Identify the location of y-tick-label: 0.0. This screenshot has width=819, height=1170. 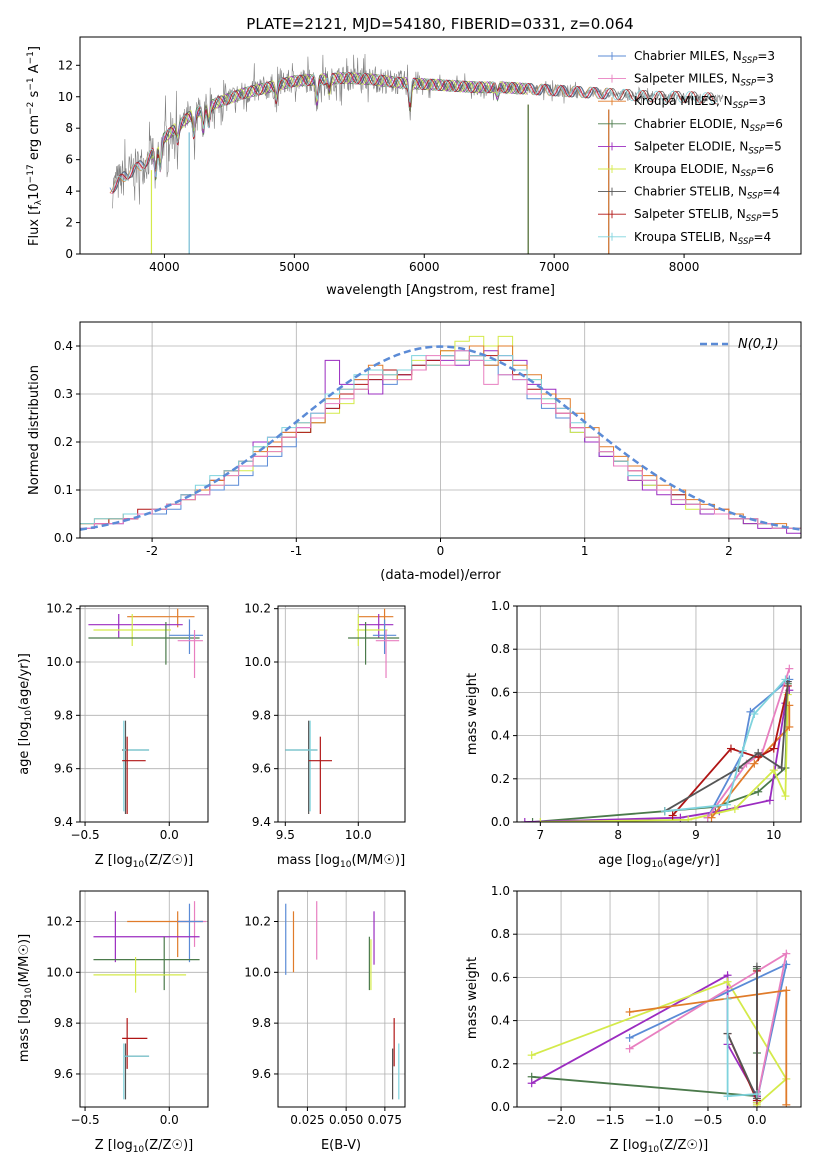
(500, 1107).